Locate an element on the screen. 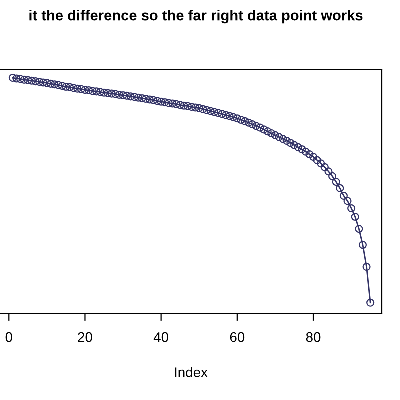 This screenshot has height=400, width=400. x-tick-label: 80 is located at coordinates (313, 337).